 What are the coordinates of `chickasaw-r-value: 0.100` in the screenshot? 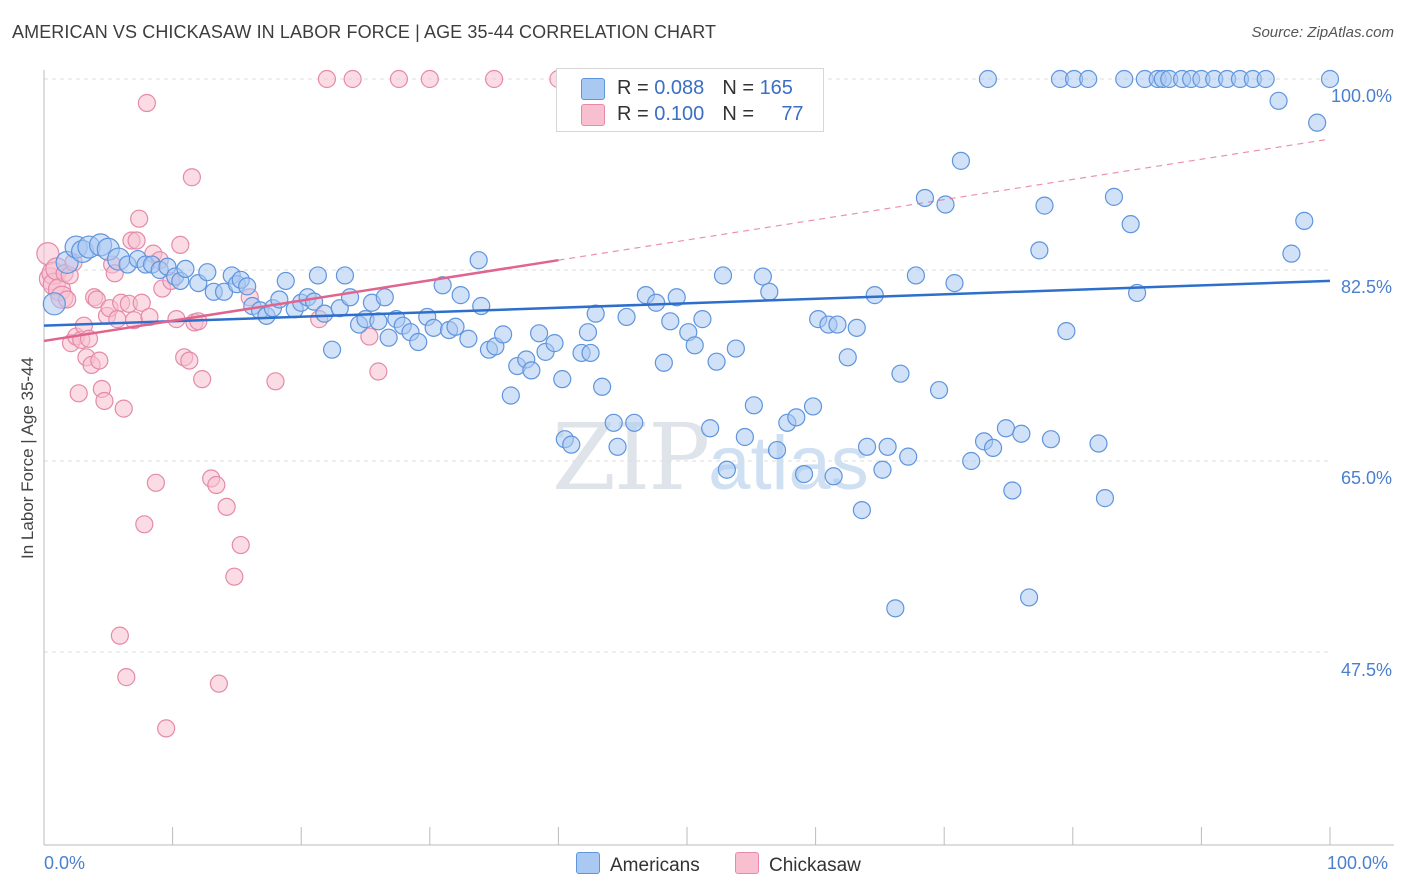 It's located at (679, 114).